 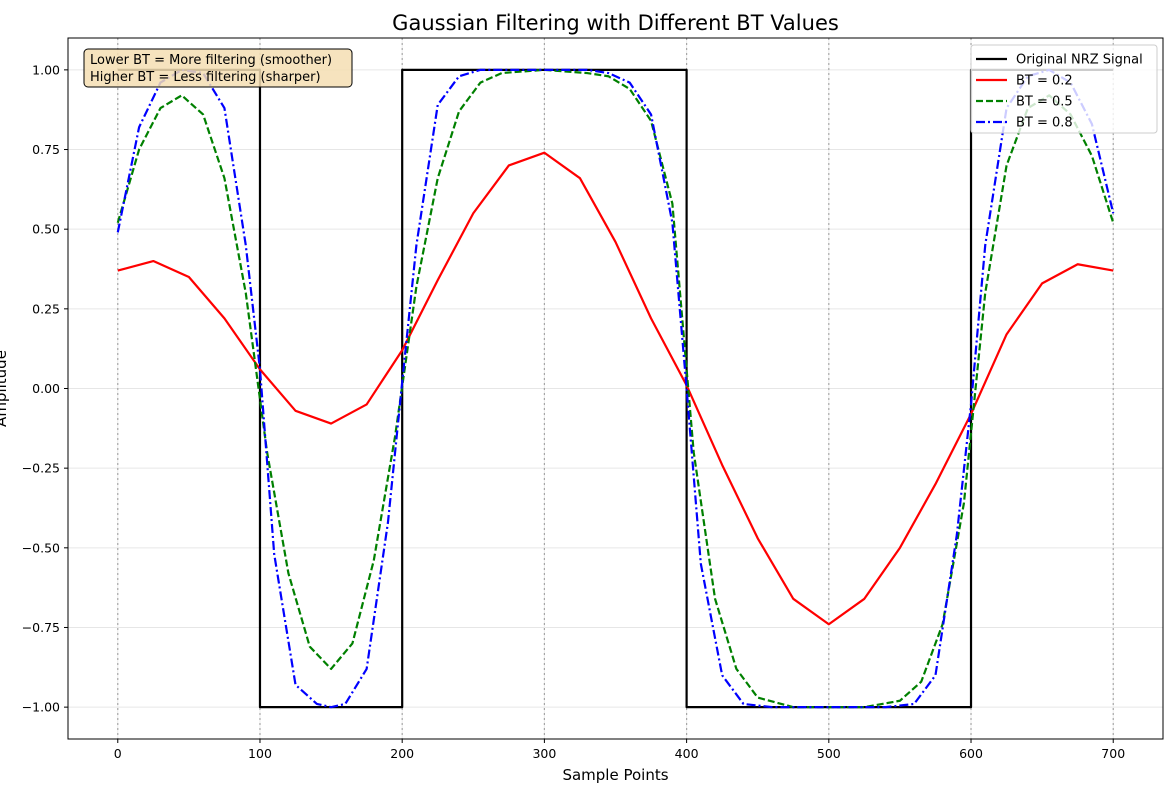 I want to click on annotation-background, so click(x=218, y=68).